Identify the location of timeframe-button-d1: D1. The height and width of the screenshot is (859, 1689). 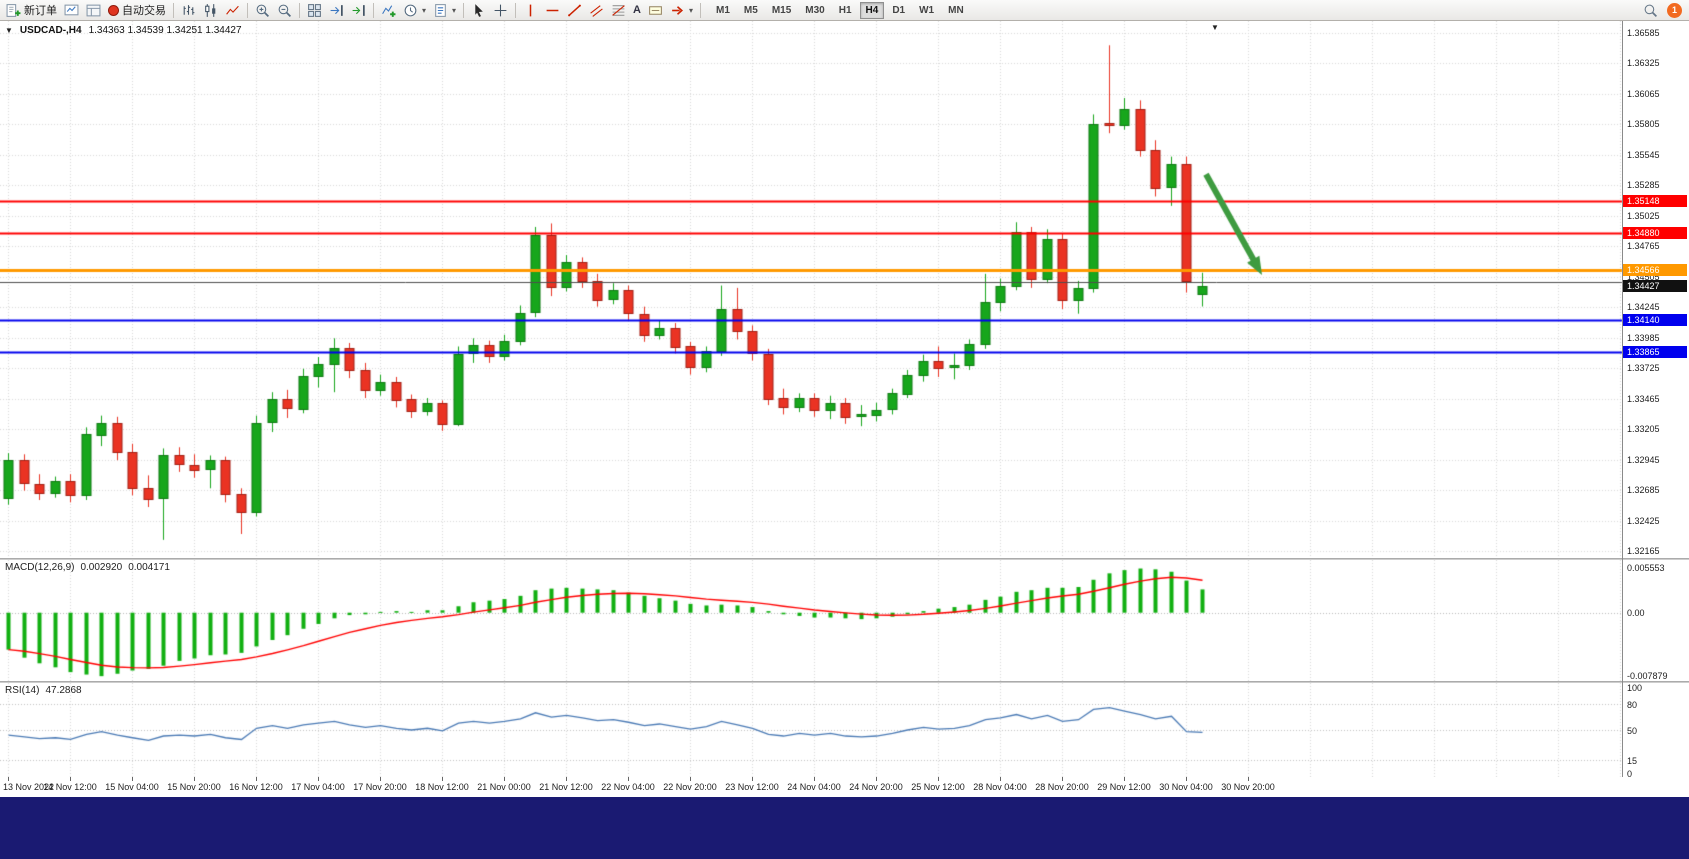
(899, 10).